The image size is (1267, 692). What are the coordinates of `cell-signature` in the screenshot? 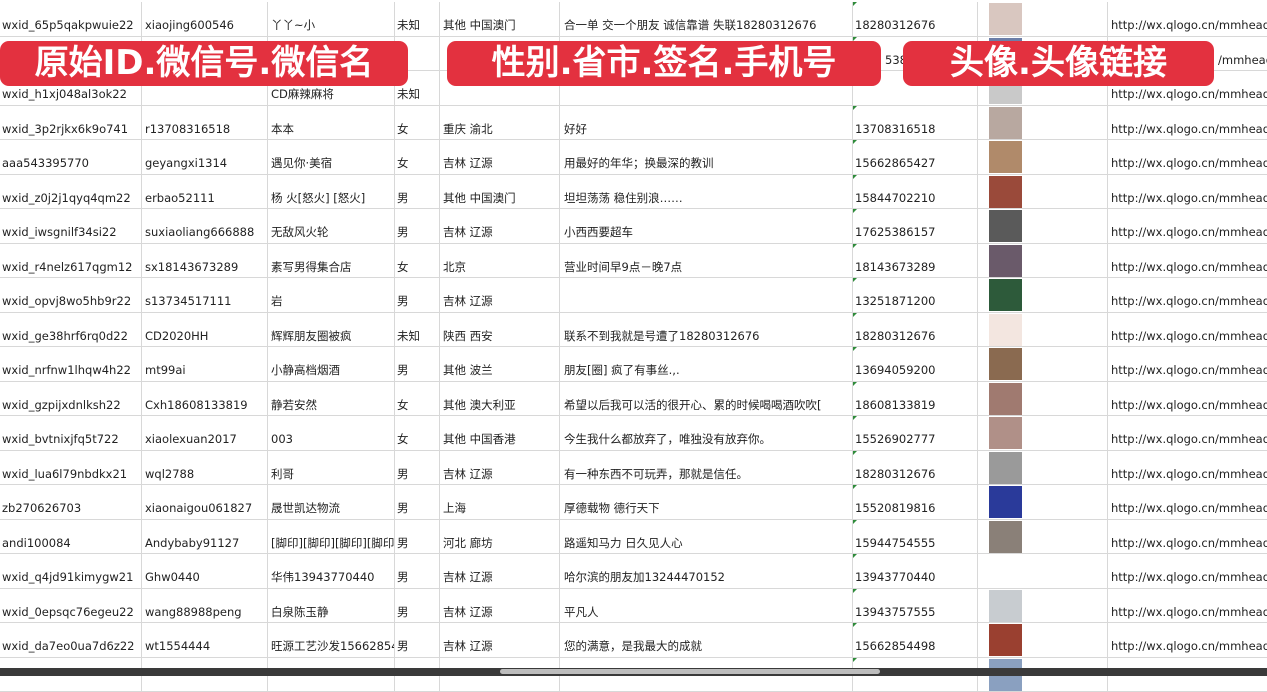 It's located at (706, 295).